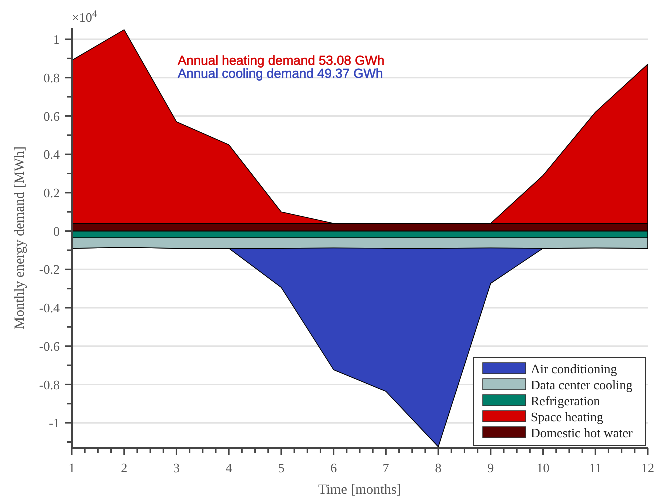  Describe the element at coordinates (52, 78) in the screenshot. I see `y-tick-label: 0.8` at that location.